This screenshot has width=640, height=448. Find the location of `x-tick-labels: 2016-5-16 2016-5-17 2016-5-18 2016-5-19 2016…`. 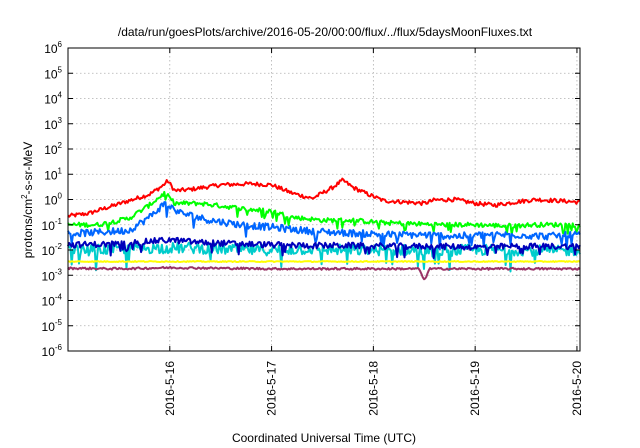

x-tick-labels: 2016-5-16 2016-5-17 2016-5-18 2016-5-19 2016… is located at coordinates (373, 388).